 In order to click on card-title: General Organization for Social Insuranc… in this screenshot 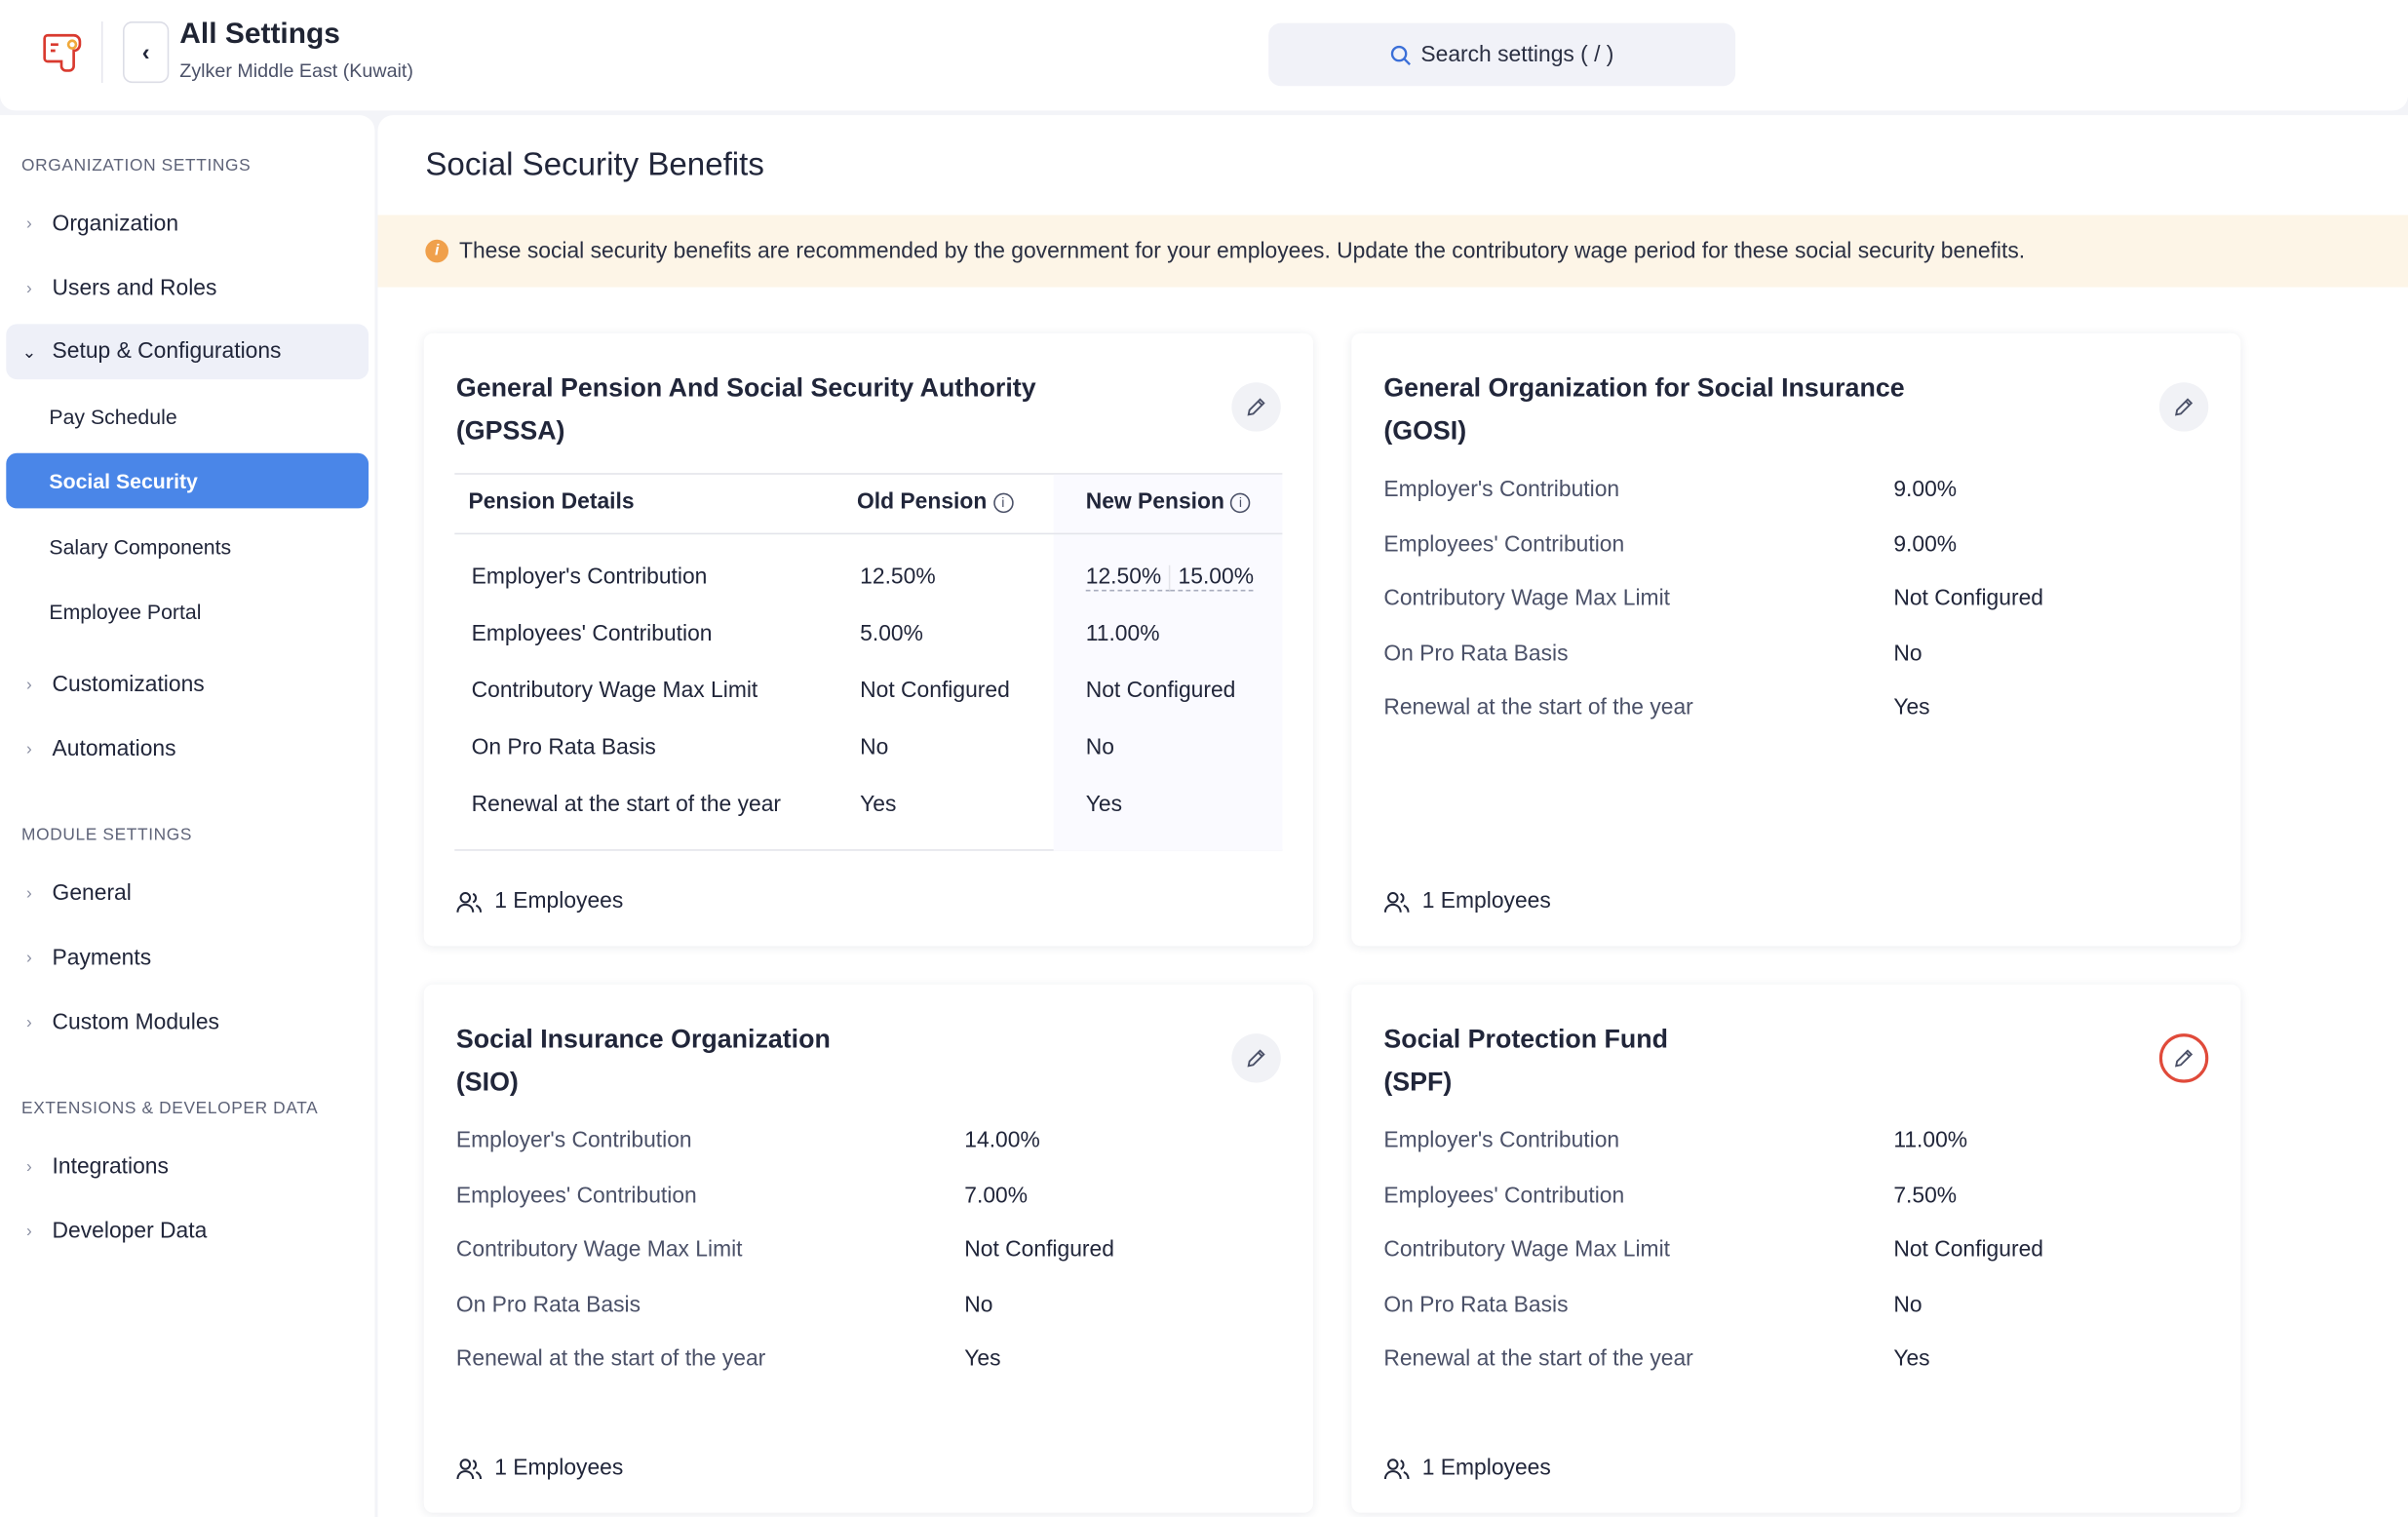, I will do `click(1643, 409)`.